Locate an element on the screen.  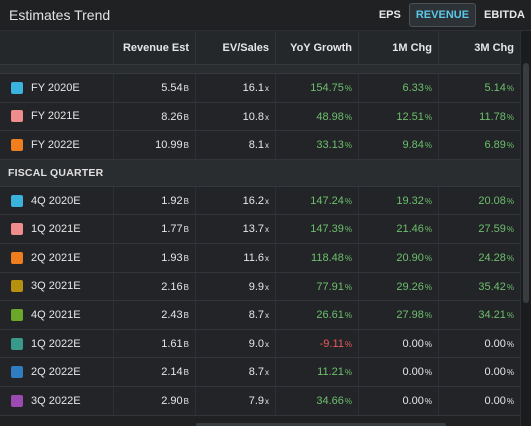
revenue-est-cell-value: 1.93 is located at coordinates (172, 257).